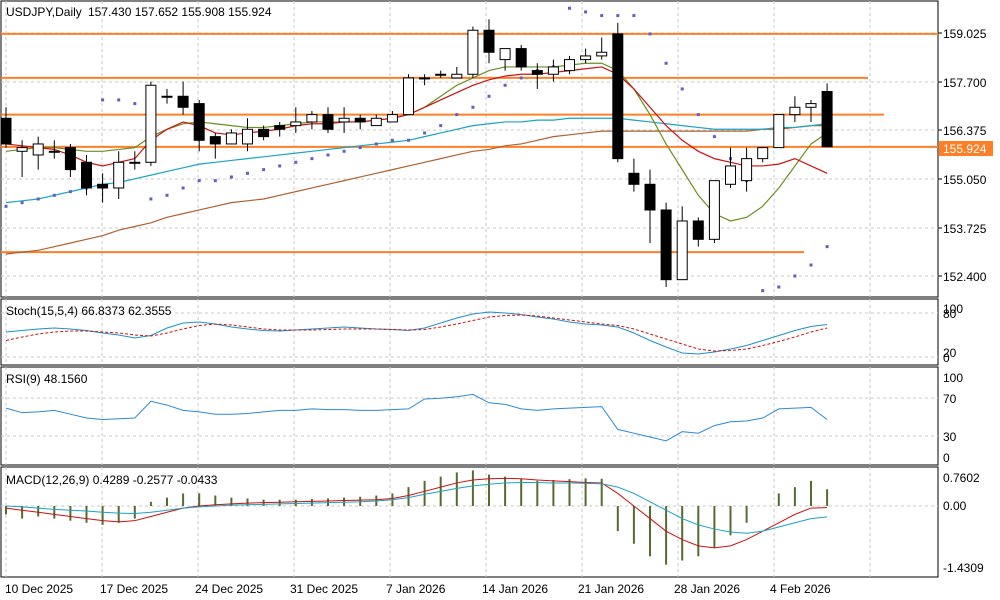 This screenshot has height=600, width=1000. What do you see at coordinates (965, 229) in the screenshot?
I see `price-tick: 153.725` at bounding box center [965, 229].